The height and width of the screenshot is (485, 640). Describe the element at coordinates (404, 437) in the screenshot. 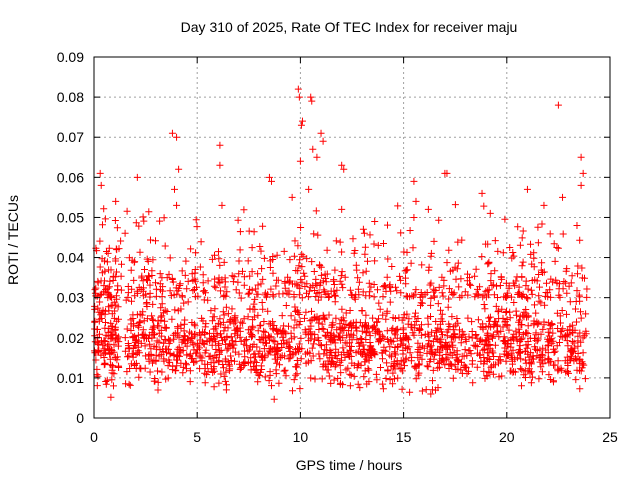

I see `x-tick-label: 15` at that location.